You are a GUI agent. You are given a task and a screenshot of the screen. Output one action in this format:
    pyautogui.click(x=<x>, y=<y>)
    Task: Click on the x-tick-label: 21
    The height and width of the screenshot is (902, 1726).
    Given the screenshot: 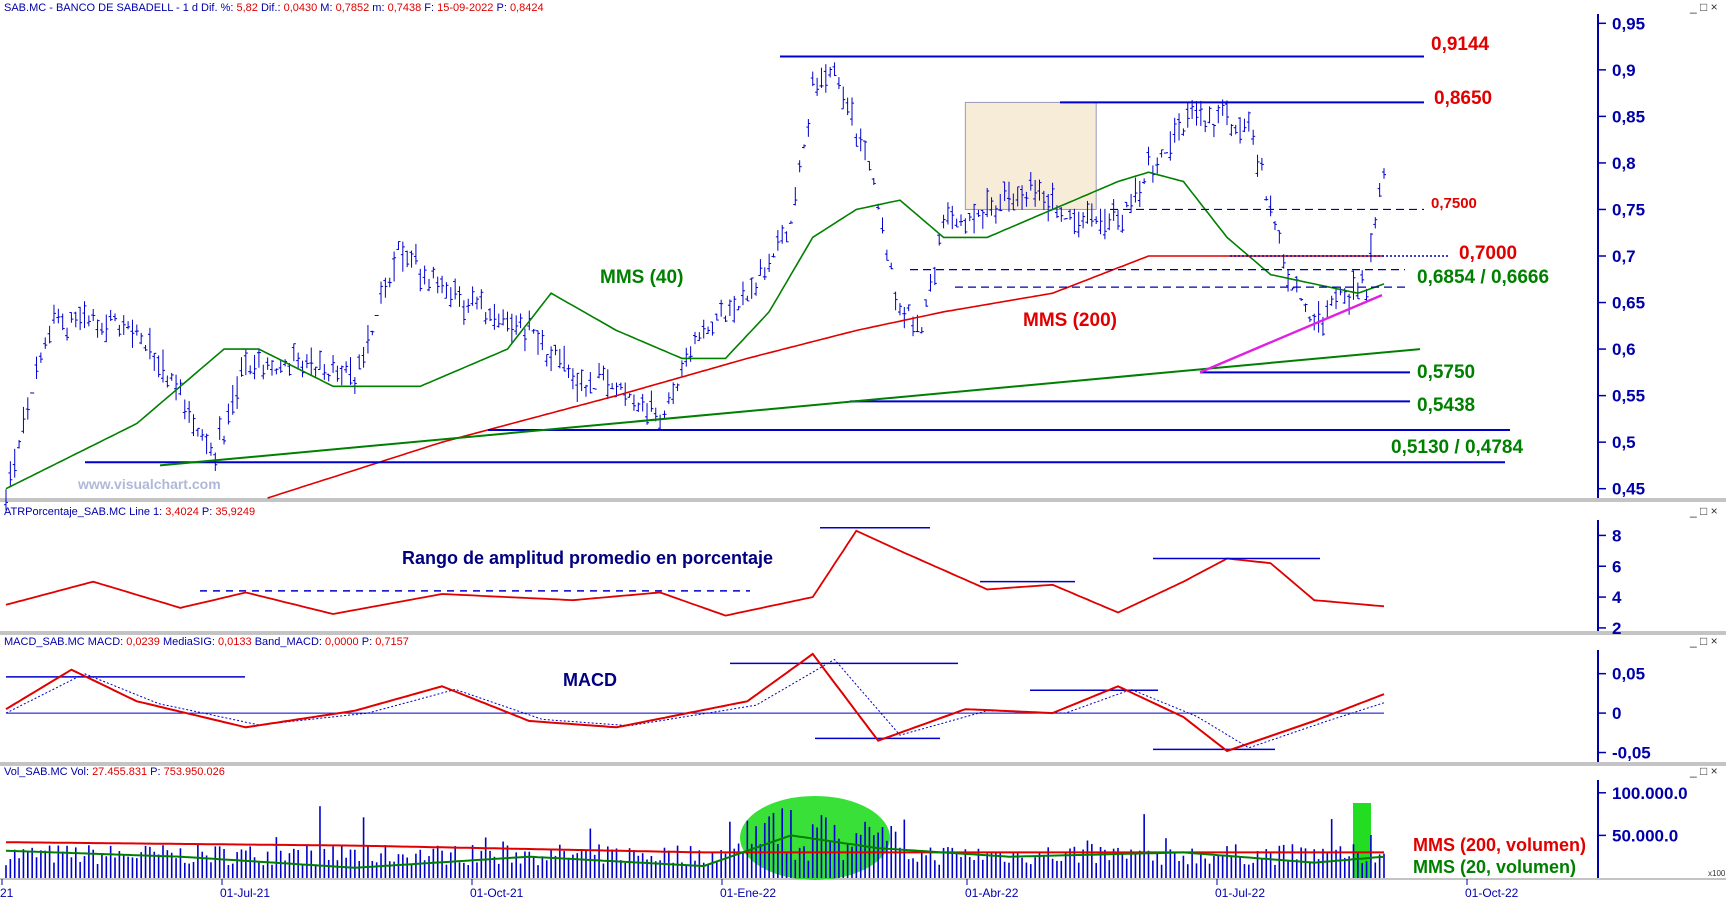 What is the action you would take?
    pyautogui.click(x=7, y=893)
    